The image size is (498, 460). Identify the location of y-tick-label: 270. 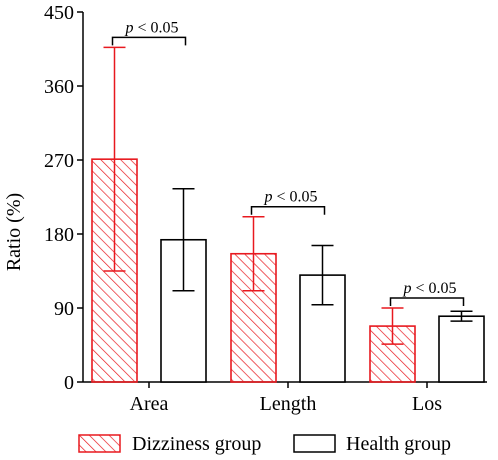
(59, 161).